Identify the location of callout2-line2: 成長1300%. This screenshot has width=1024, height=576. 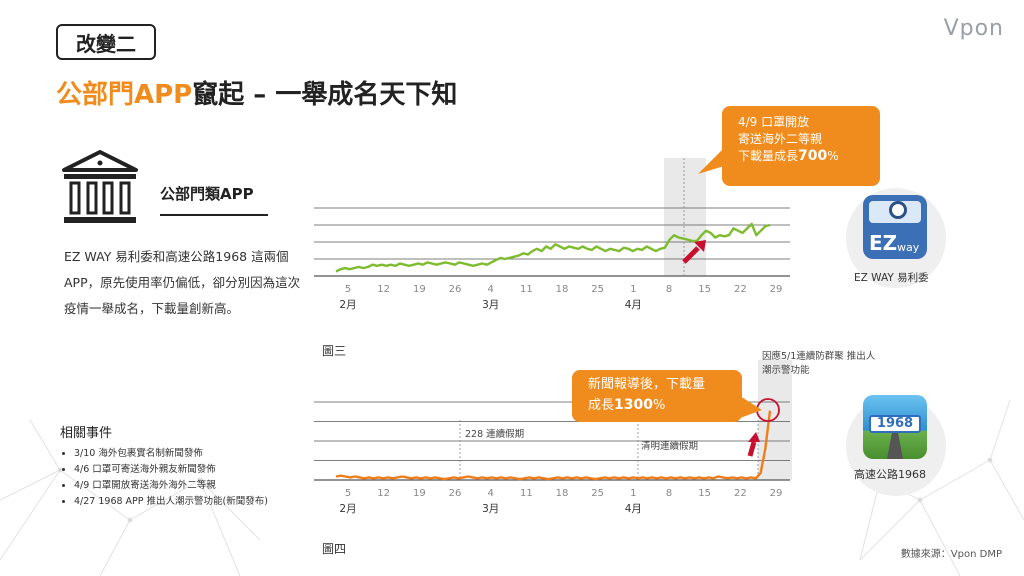
(665, 405).